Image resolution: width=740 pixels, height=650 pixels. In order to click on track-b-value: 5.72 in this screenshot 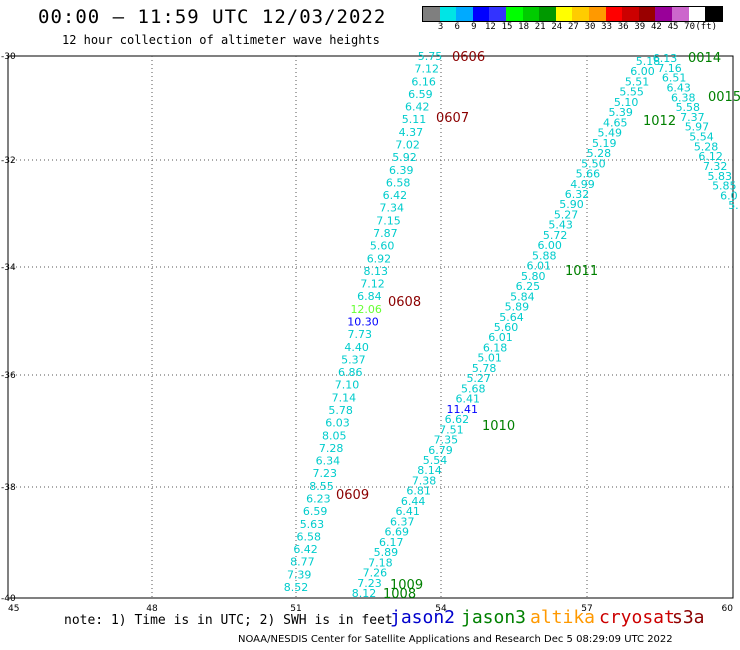, I will do `click(555, 235)`.